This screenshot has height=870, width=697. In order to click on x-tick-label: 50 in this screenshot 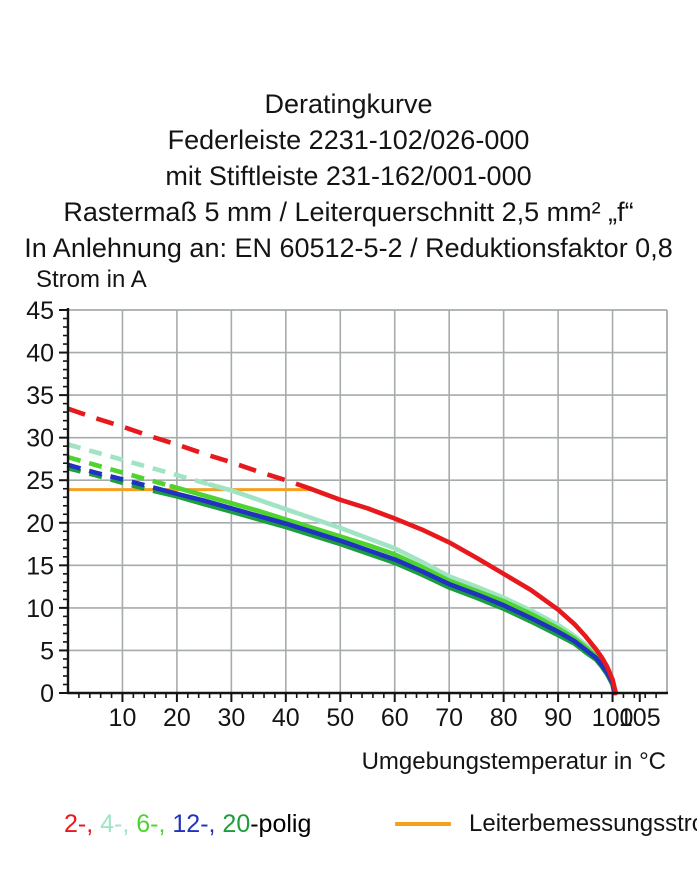, I will do `click(340, 718)`.